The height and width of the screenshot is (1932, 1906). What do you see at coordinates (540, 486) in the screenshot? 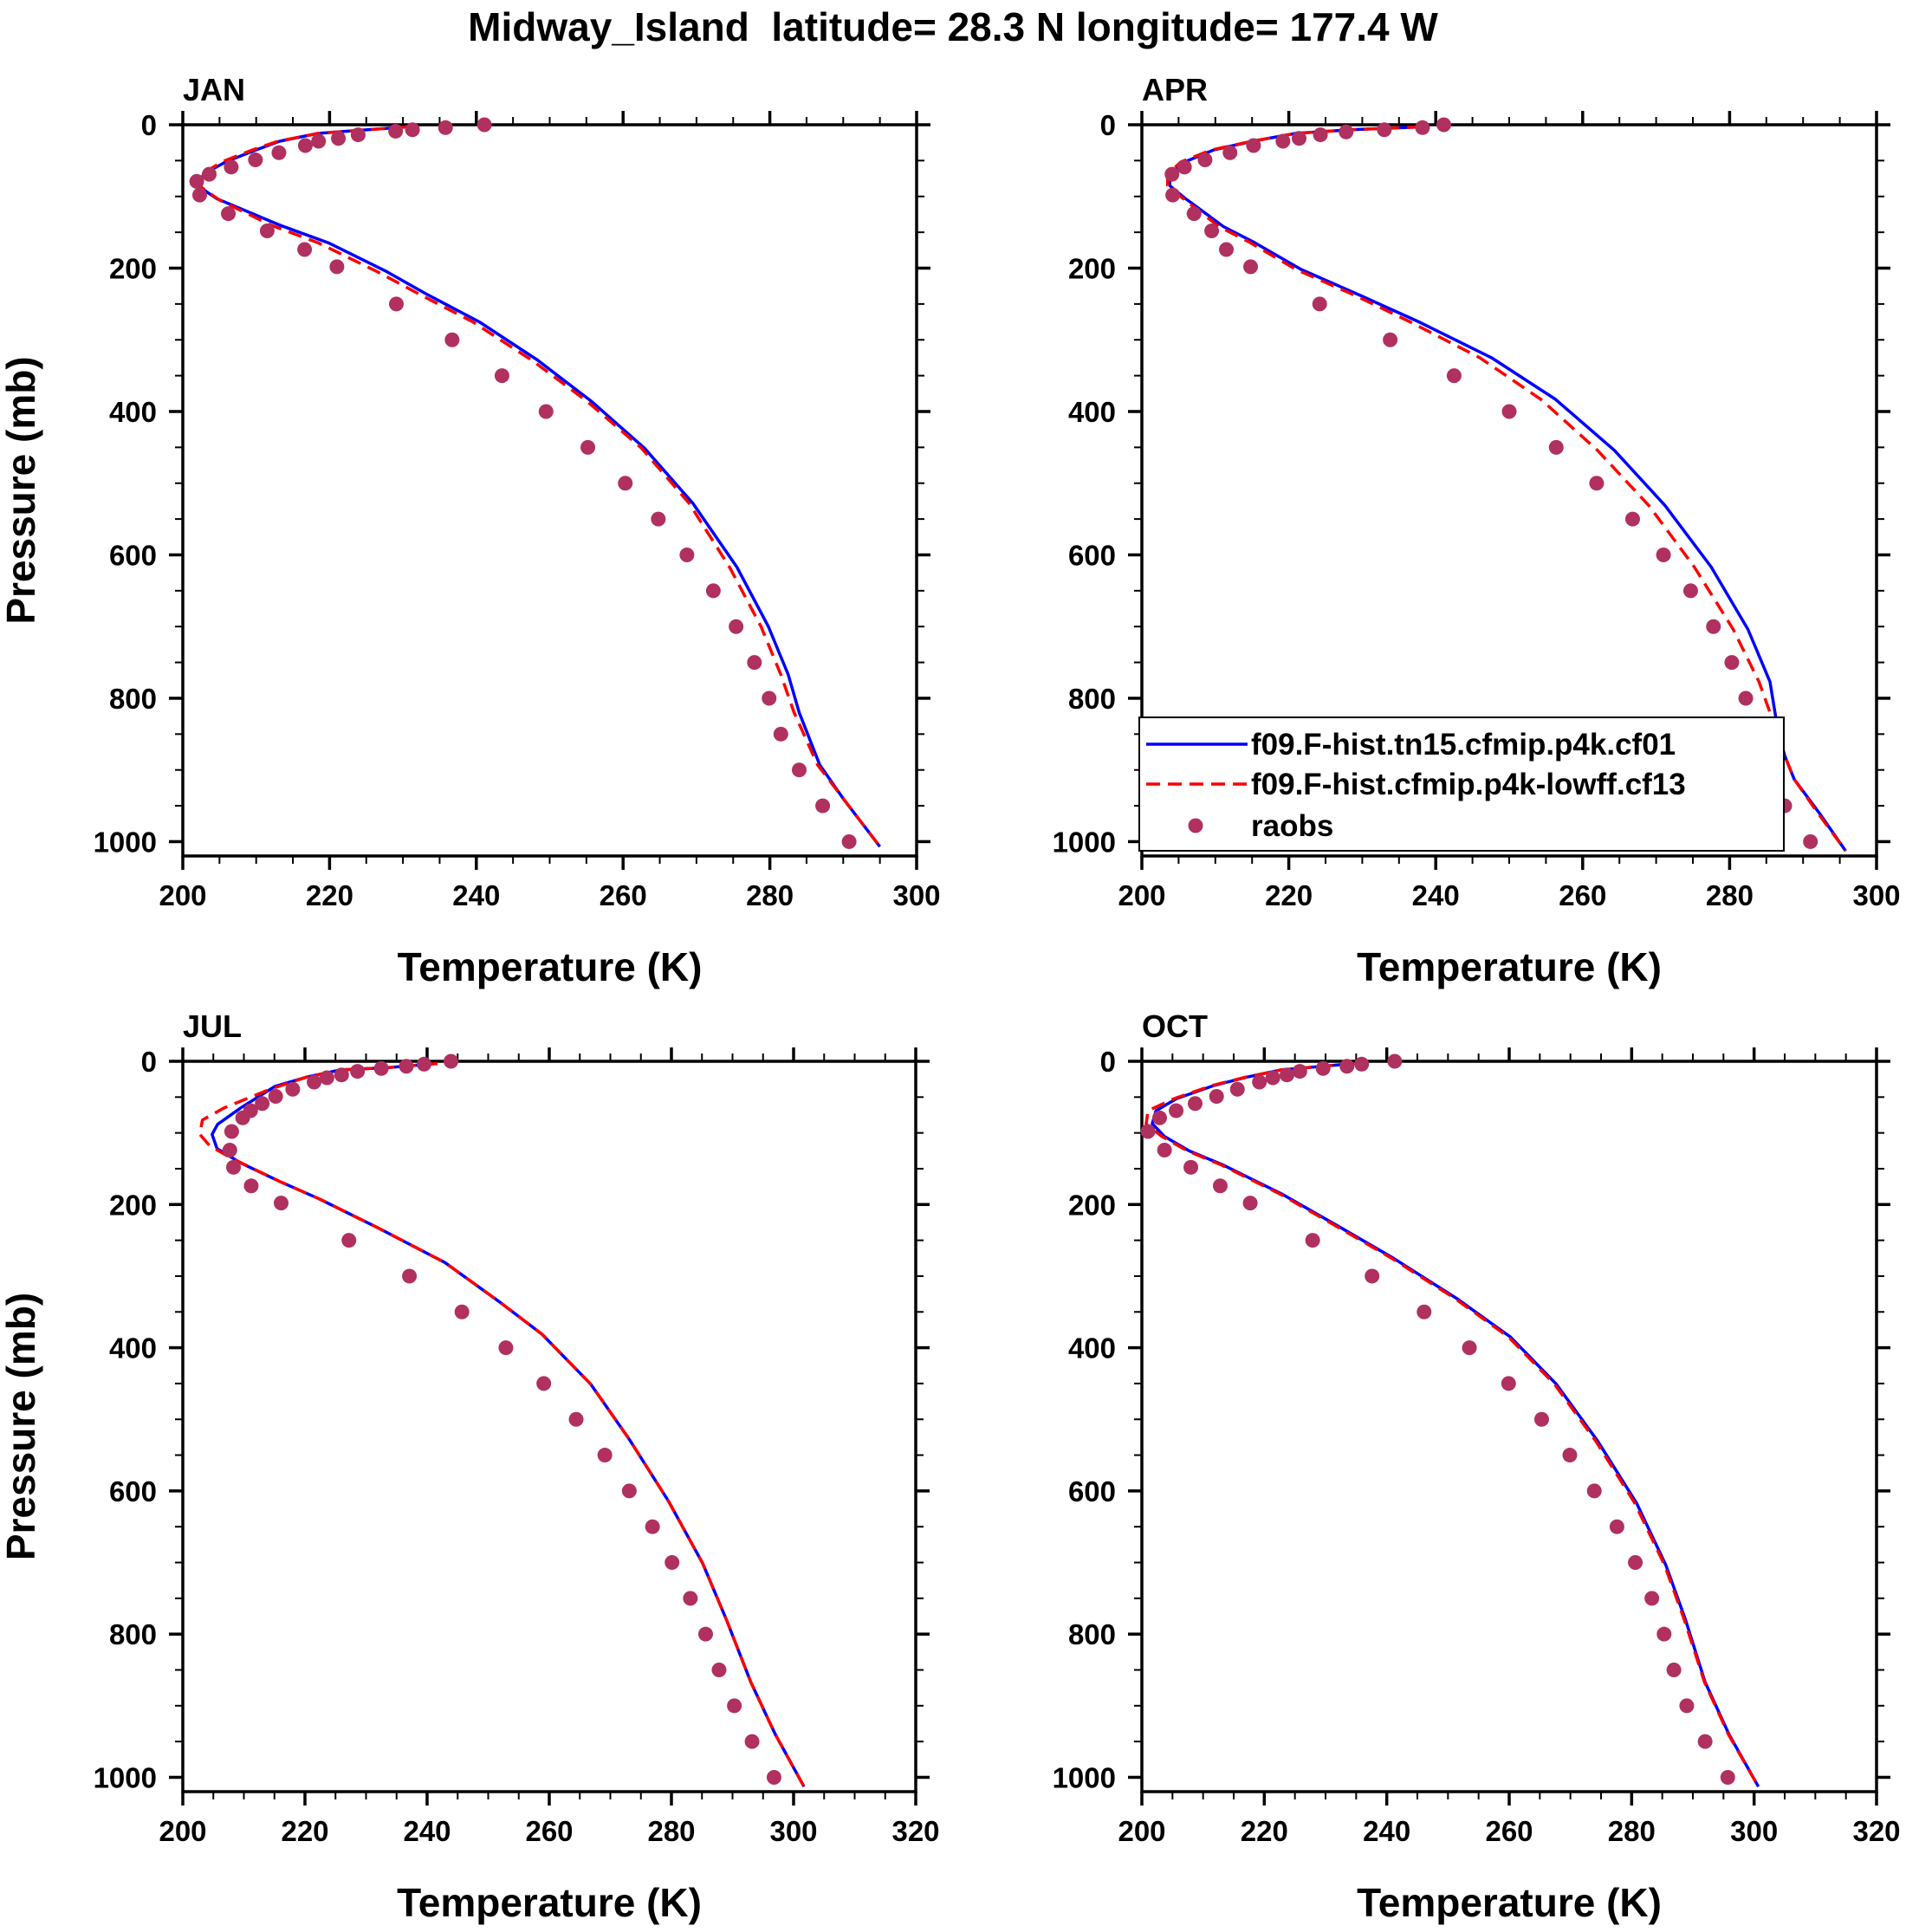
I see `series-line-cf13` at bounding box center [540, 486].